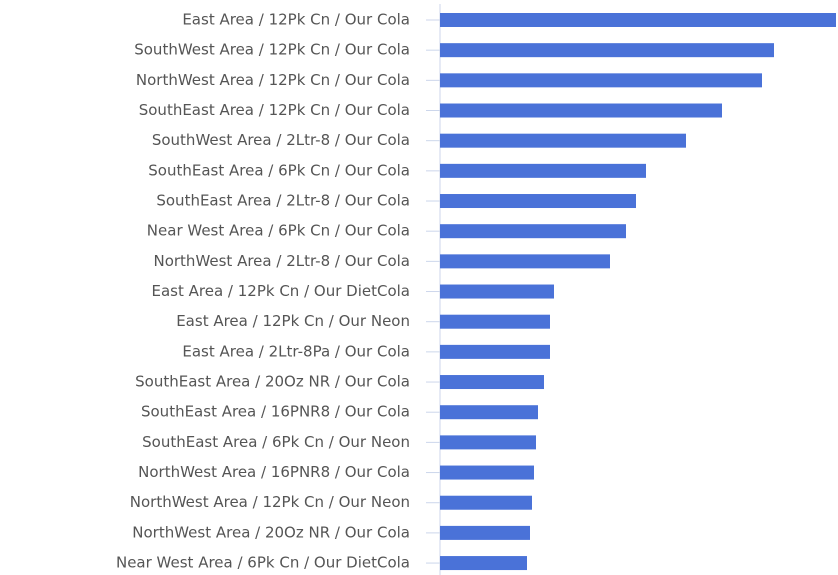  What do you see at coordinates (281, 291) in the screenshot?
I see `y-tick-label: East Area / 12Pk Cn / Our DietCola` at bounding box center [281, 291].